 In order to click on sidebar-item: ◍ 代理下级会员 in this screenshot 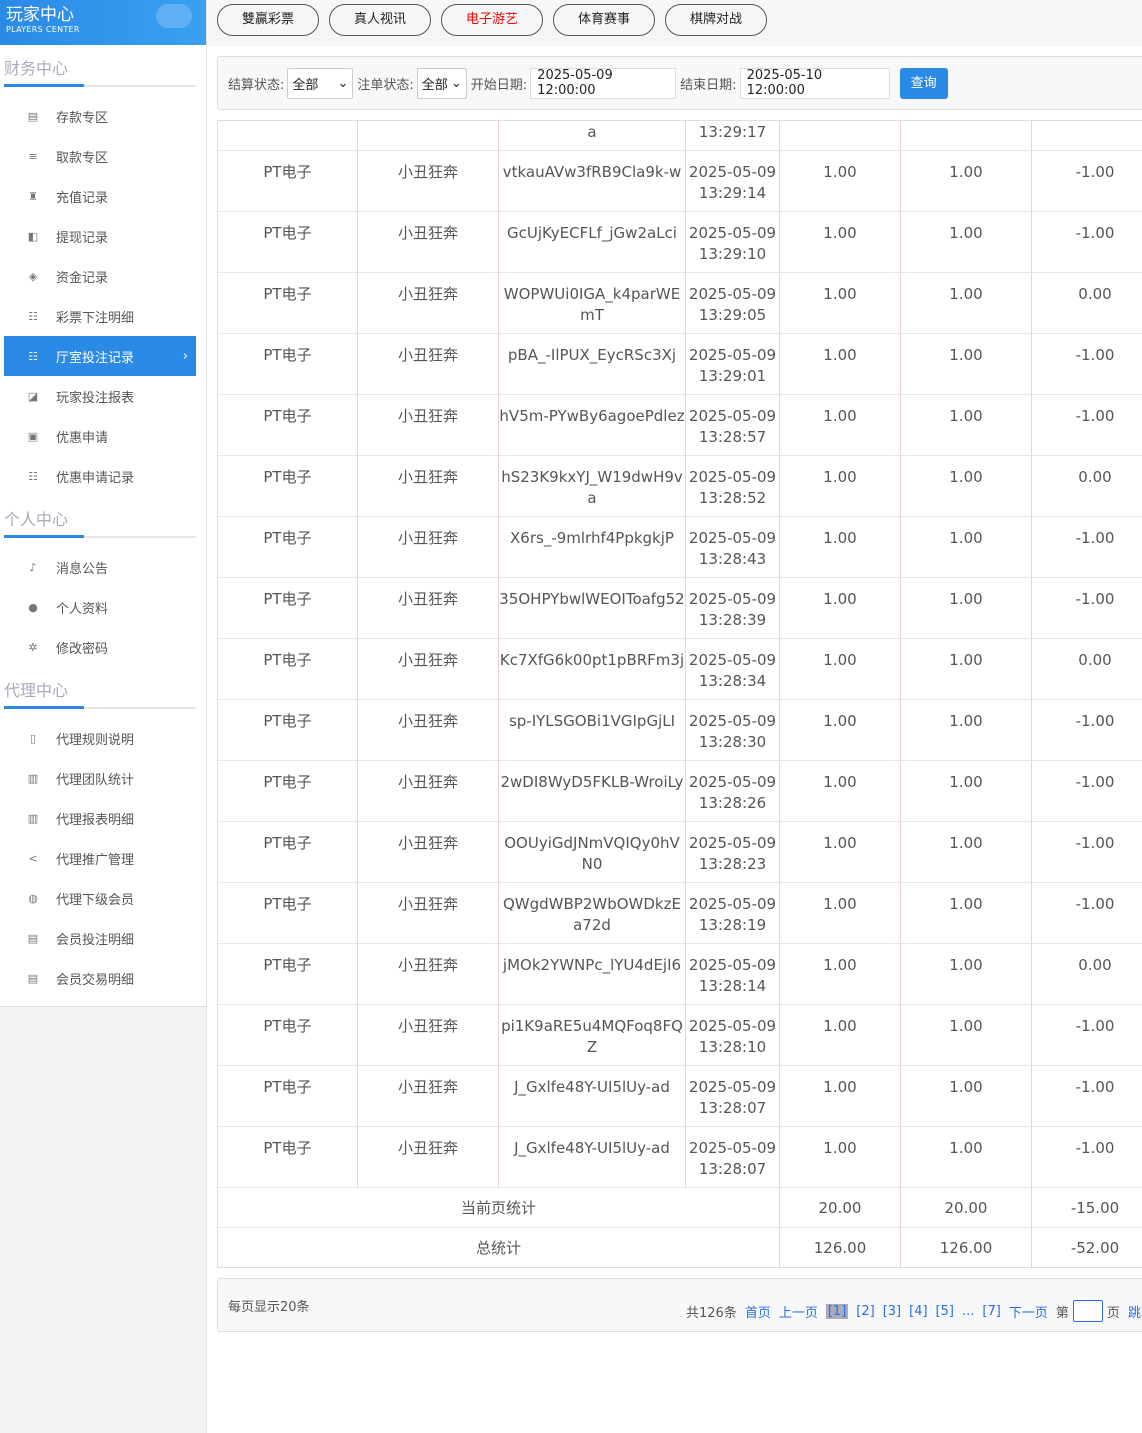, I will do `click(100, 898)`.